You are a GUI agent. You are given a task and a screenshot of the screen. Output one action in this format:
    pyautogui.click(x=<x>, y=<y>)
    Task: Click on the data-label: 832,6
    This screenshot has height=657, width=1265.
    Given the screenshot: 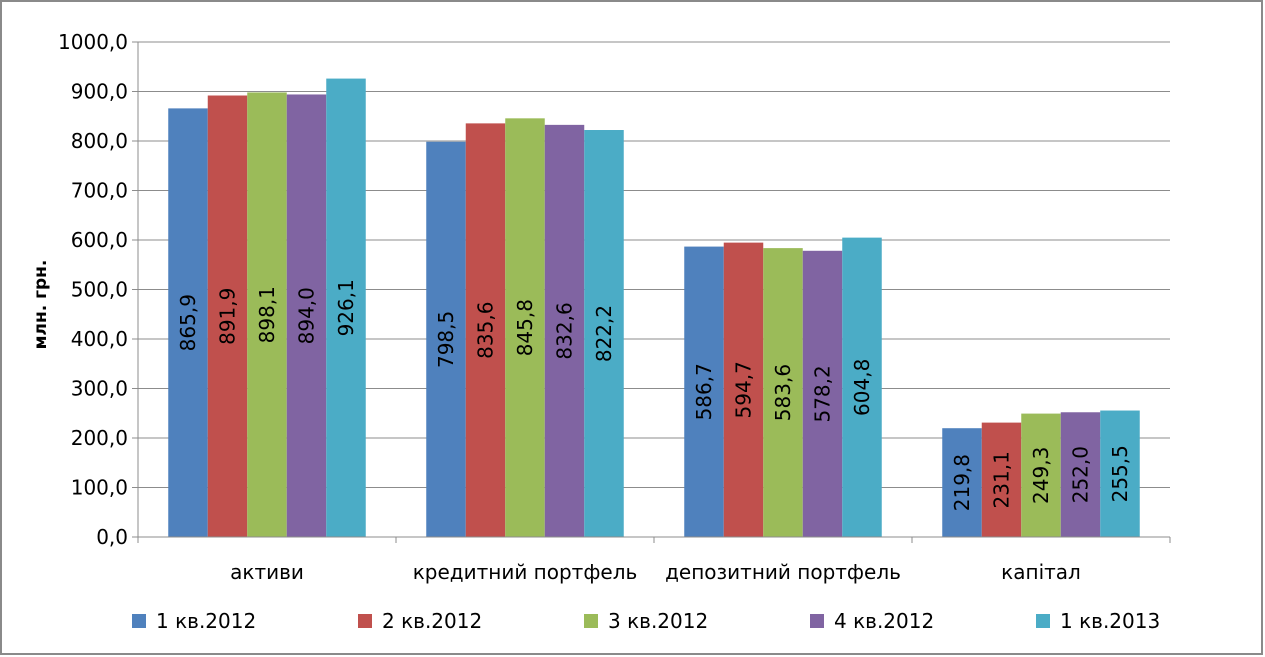 What is the action you would take?
    pyautogui.click(x=565, y=330)
    